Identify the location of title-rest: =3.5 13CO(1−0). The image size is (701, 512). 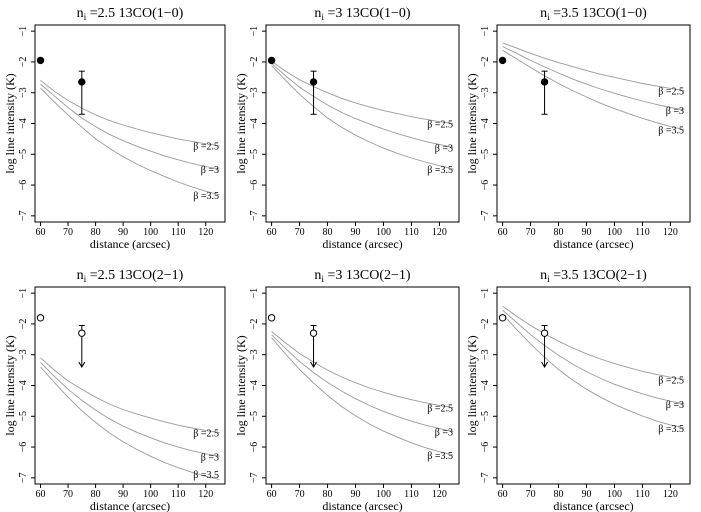
(598, 13).